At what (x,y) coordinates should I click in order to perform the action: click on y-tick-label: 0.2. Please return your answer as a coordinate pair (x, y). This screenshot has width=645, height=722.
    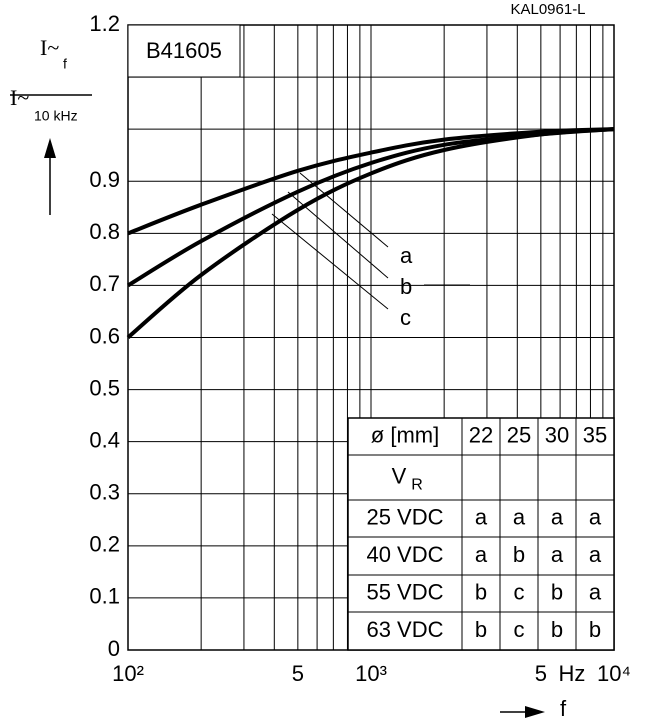
    Looking at the image, I should click on (104, 544).